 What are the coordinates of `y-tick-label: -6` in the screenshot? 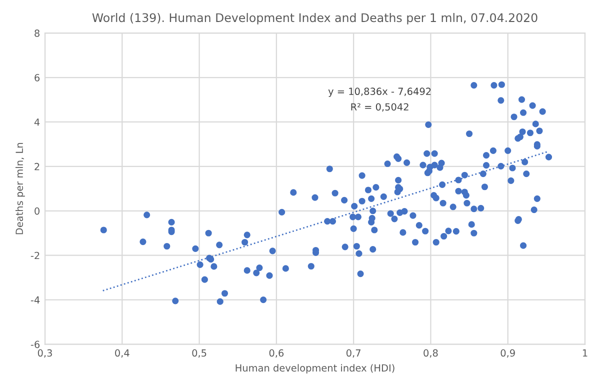 It's located at (35, 344).